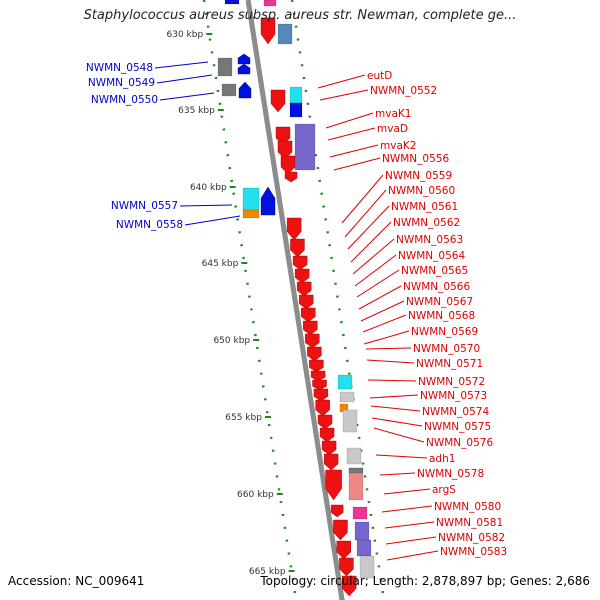 Image resolution: width=600 pixels, height=600 pixels. Describe the element at coordinates (415, 159) in the screenshot. I see `reverse-gene-label: NWMN_0556` at that location.